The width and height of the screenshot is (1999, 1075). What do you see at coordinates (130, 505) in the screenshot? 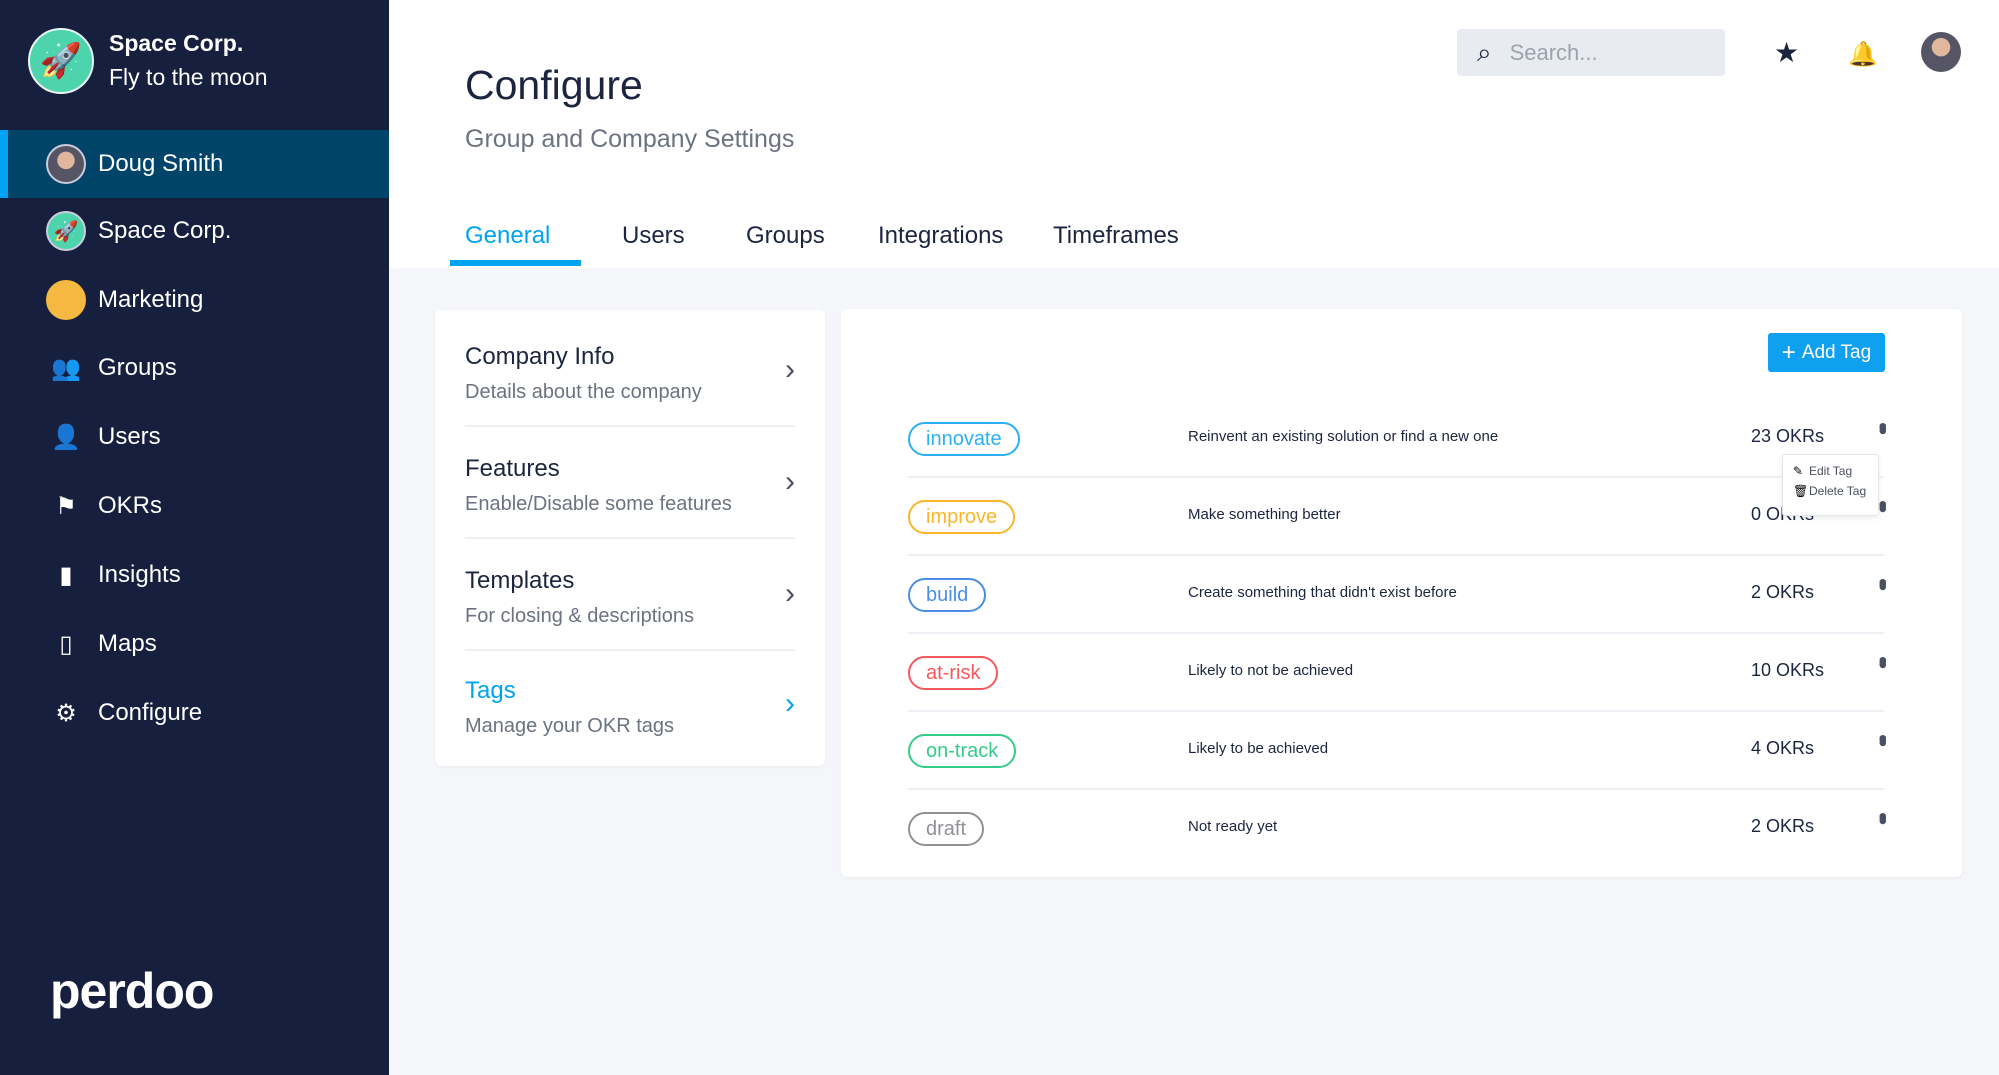
I see `sidebar-item-label: OKRs` at bounding box center [130, 505].